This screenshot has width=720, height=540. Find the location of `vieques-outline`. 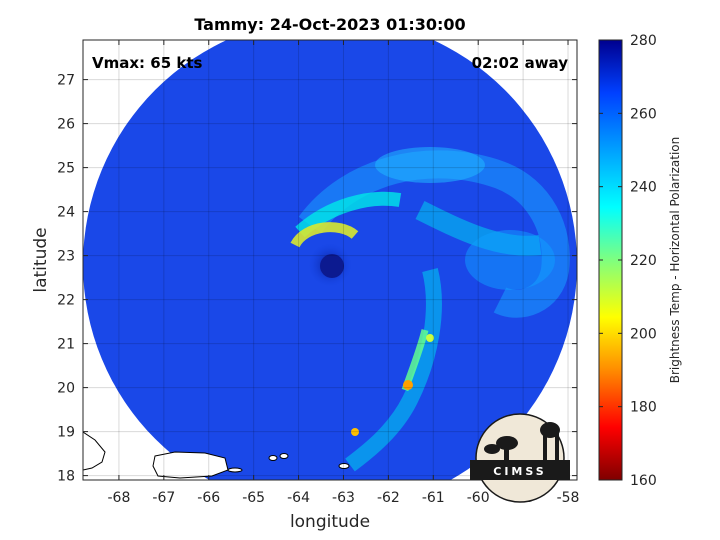

vieques-outline is located at coordinates (235, 470).